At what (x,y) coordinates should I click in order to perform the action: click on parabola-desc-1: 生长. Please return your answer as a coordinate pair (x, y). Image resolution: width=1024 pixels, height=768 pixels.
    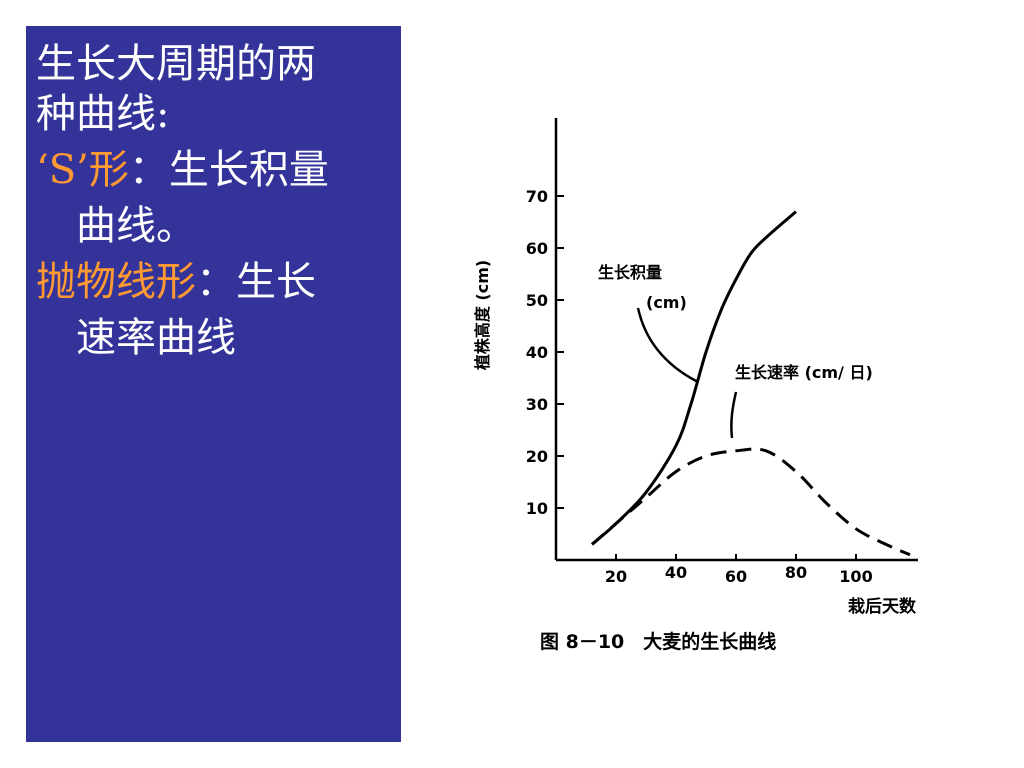
    Looking at the image, I should click on (276, 282).